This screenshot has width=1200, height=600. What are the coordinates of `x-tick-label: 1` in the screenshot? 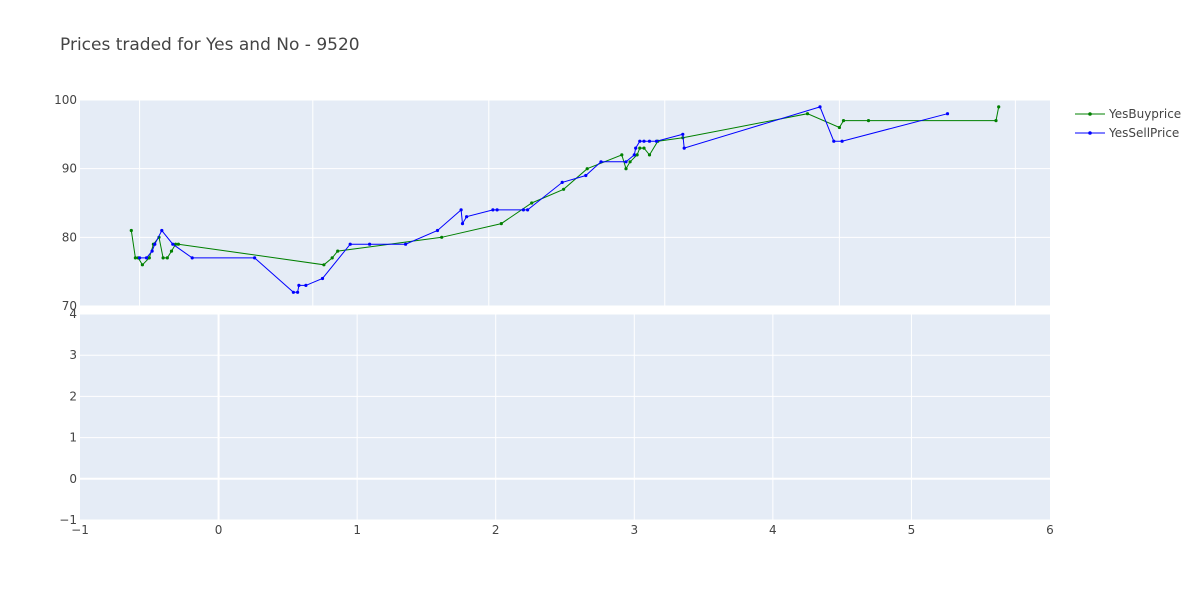 It's located at (357, 530).